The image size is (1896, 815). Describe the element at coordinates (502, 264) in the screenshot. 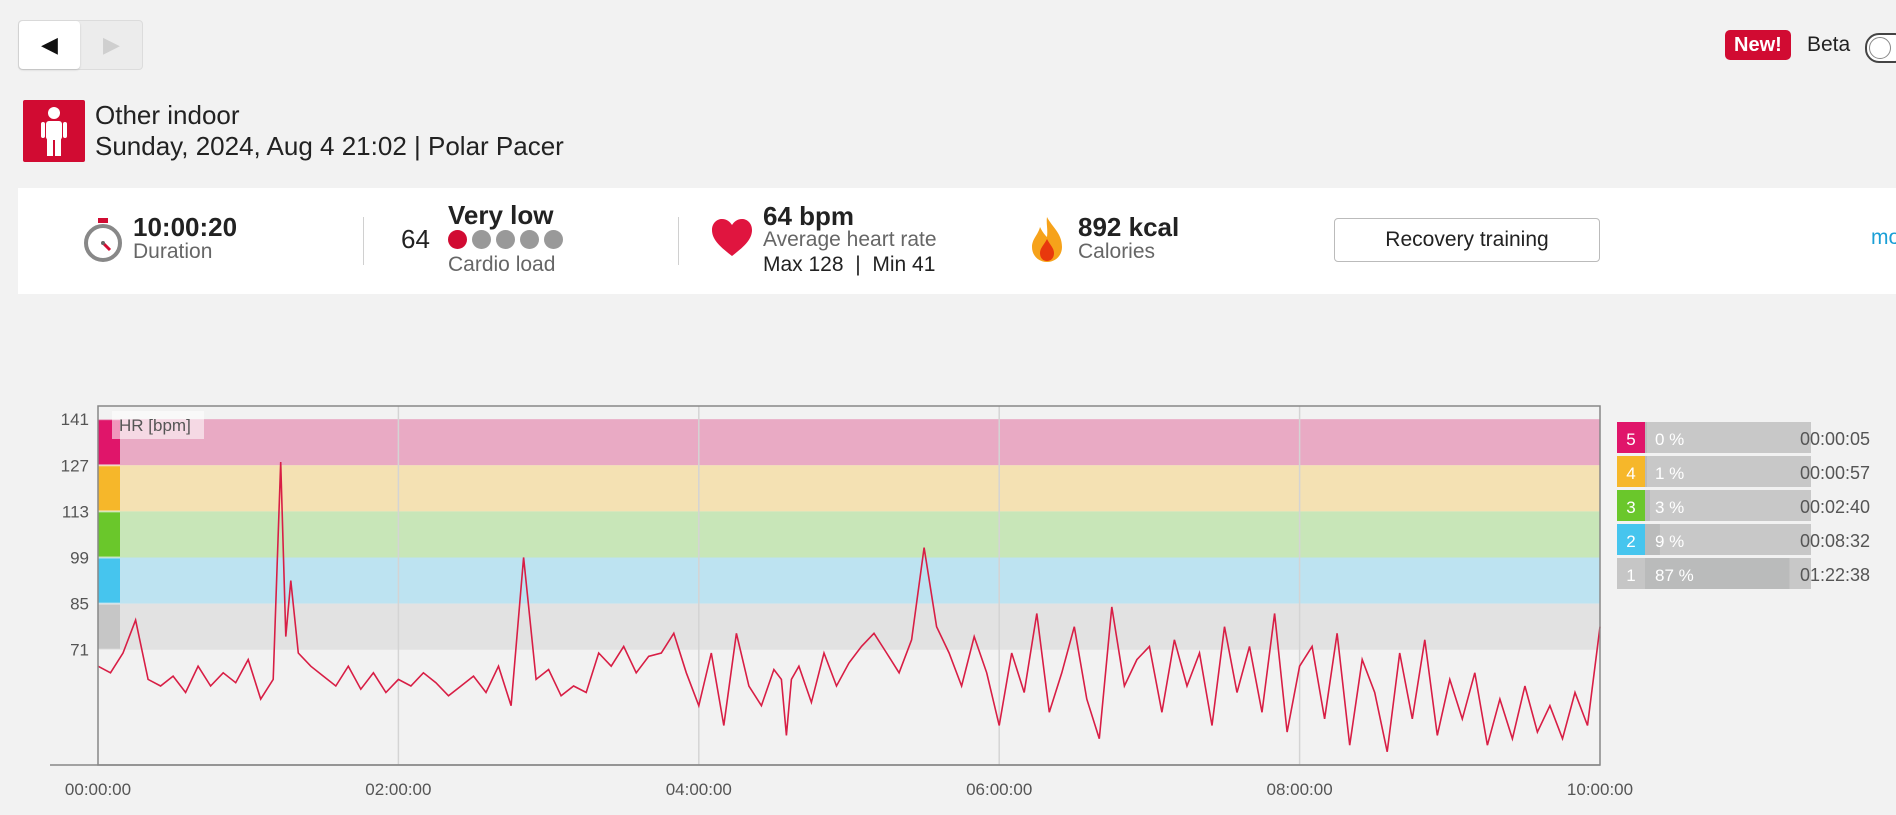

I see `cardio-load-label: Cardio load` at that location.